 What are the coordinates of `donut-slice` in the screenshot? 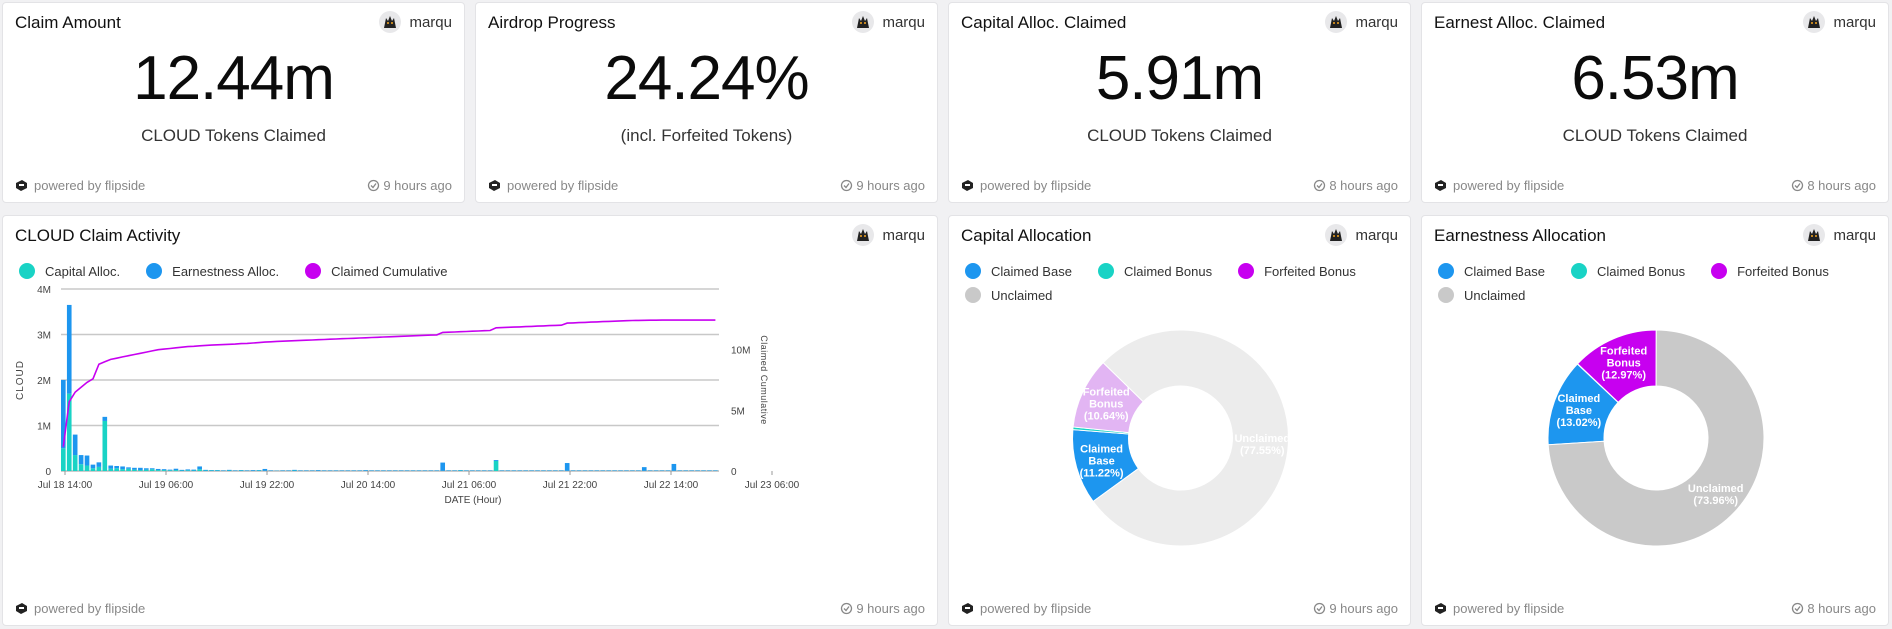 It's located at (1656, 438).